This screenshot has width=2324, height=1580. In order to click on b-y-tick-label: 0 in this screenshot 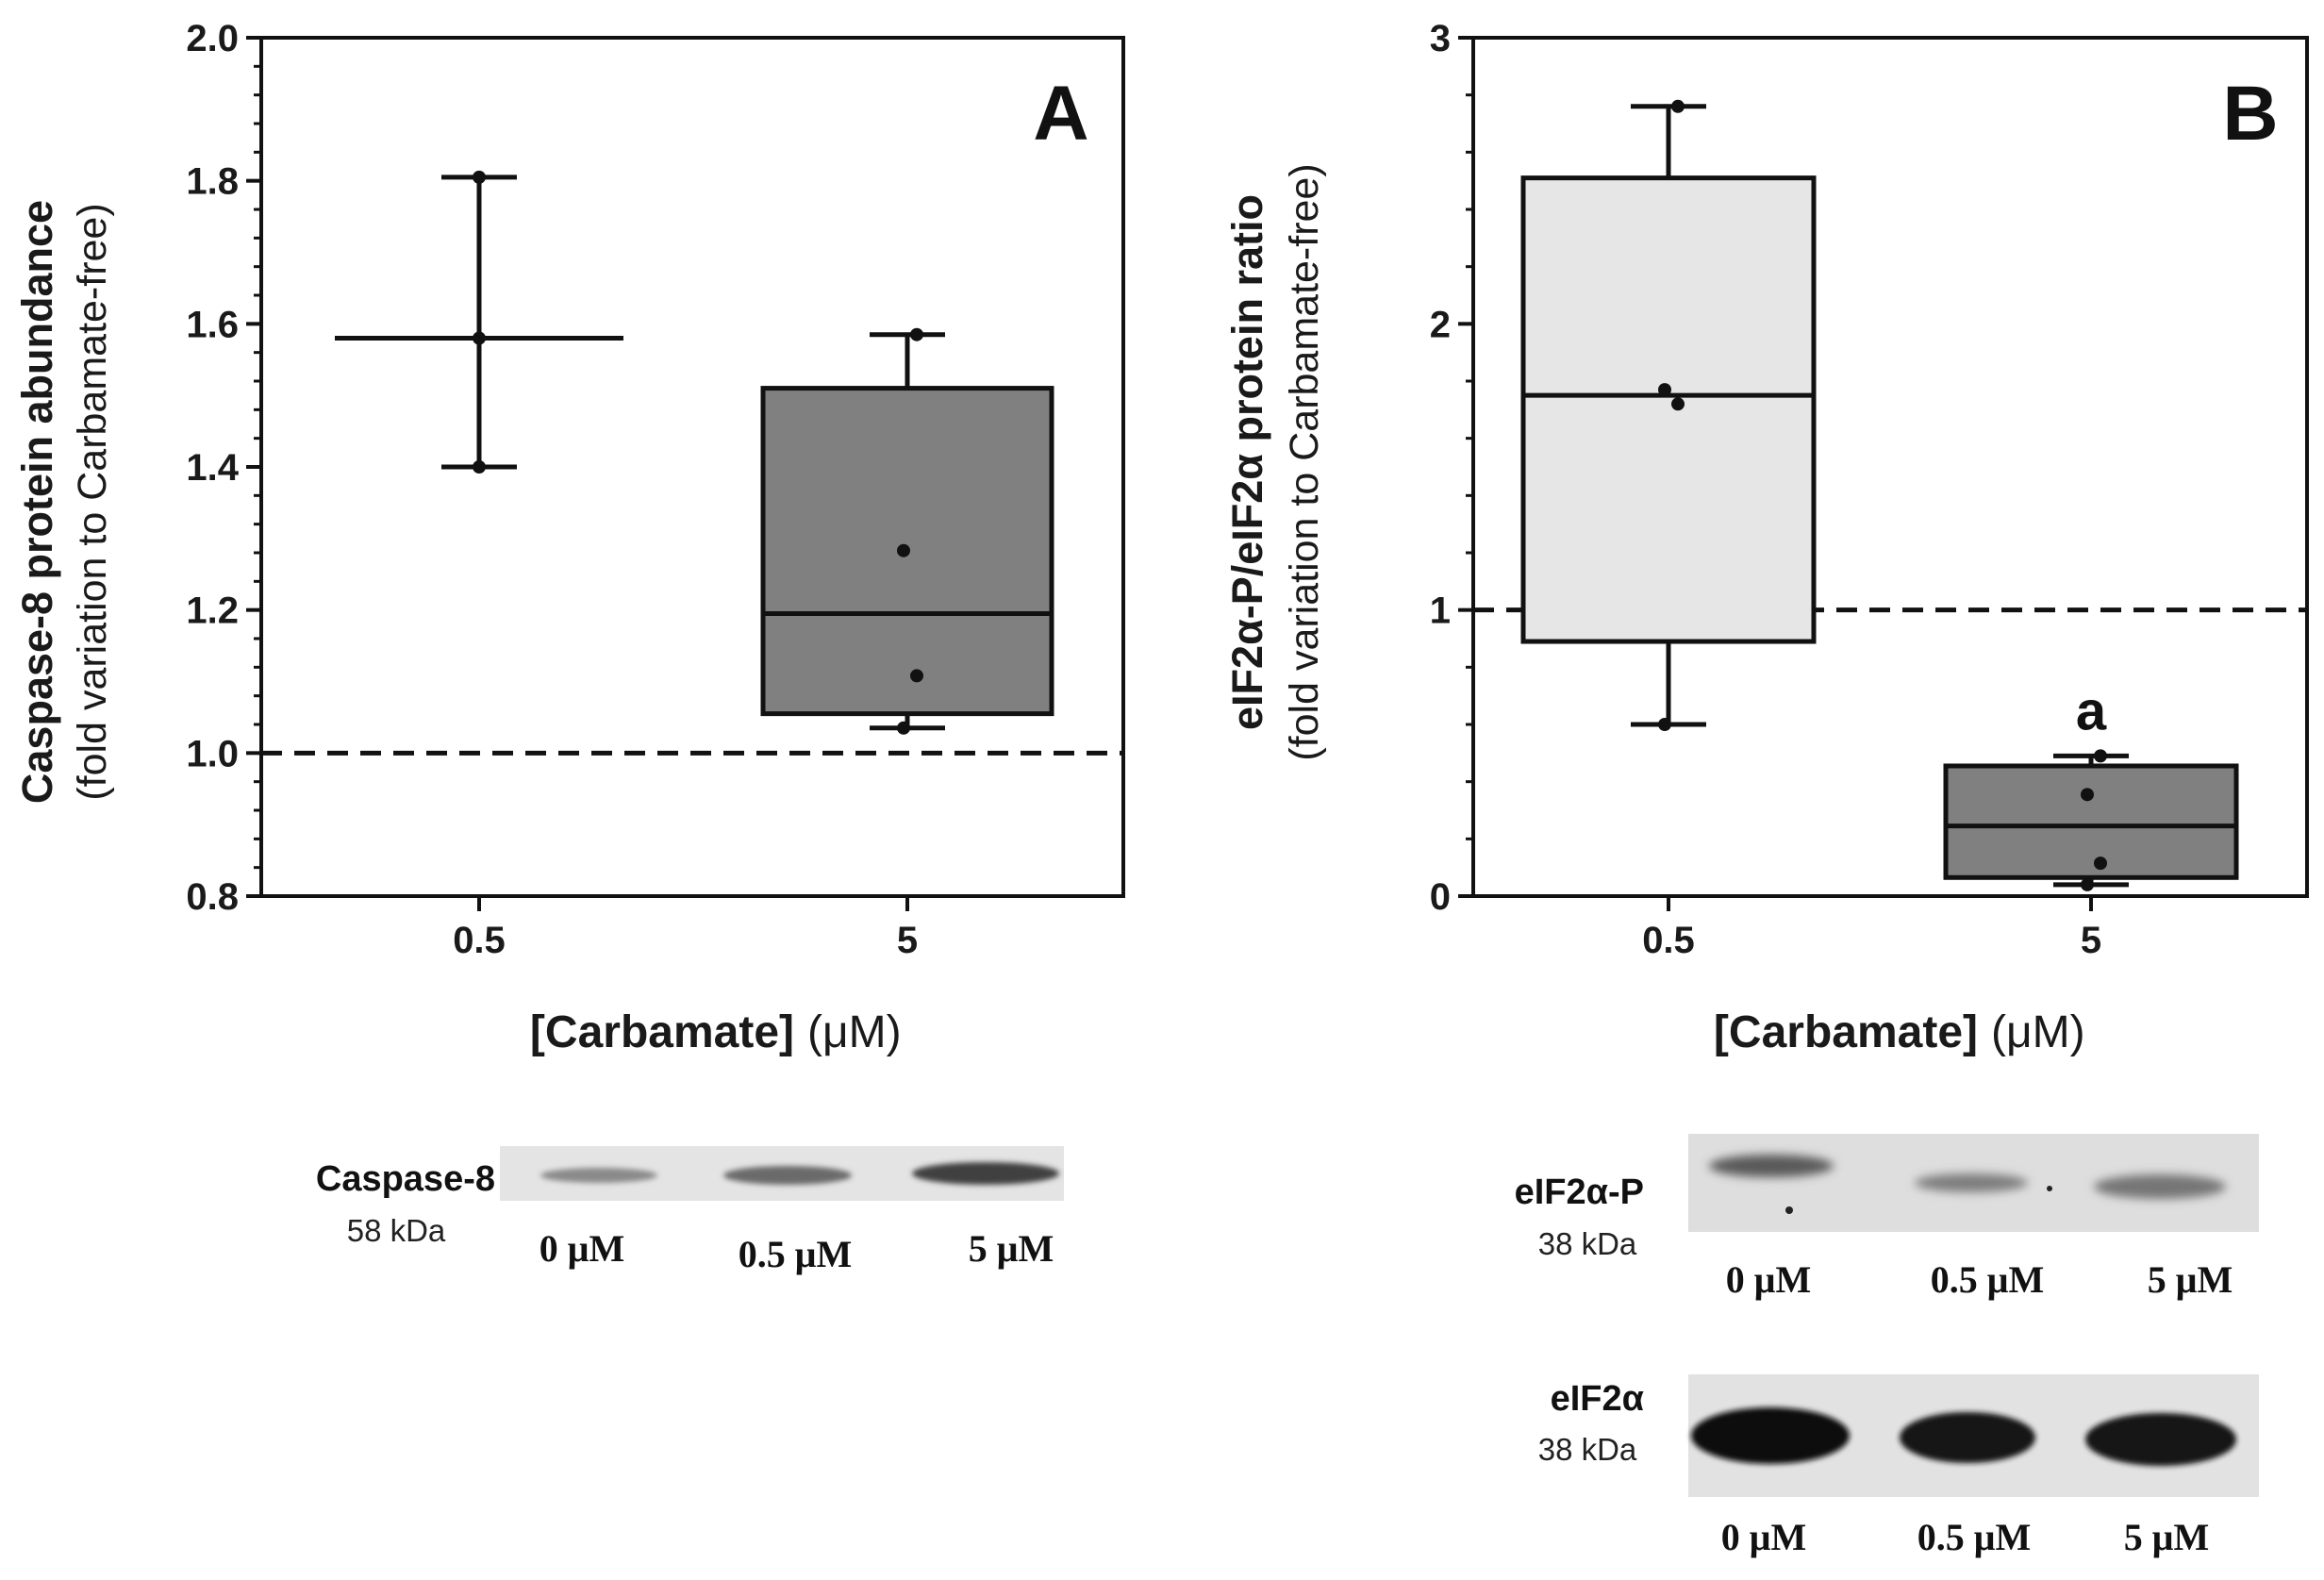, I will do `click(1441, 897)`.